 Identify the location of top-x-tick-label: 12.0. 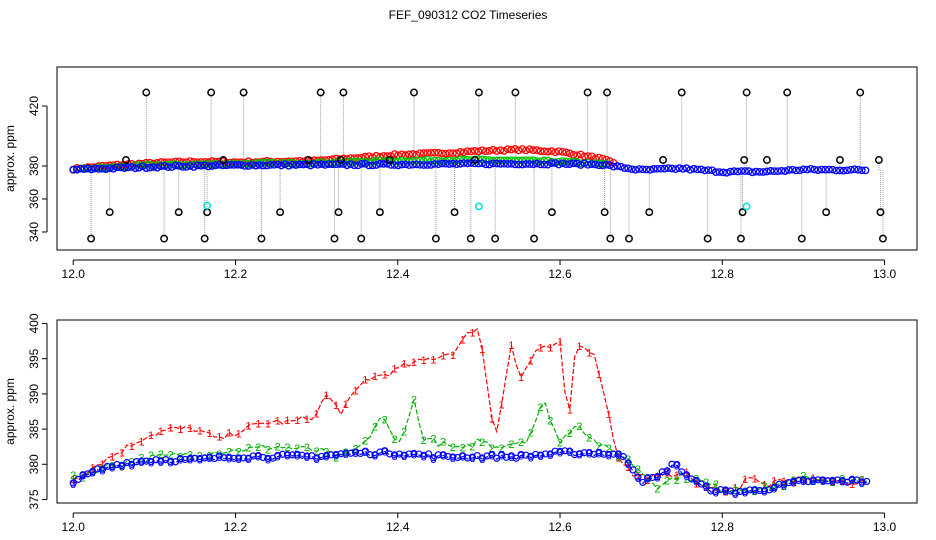
(74, 274).